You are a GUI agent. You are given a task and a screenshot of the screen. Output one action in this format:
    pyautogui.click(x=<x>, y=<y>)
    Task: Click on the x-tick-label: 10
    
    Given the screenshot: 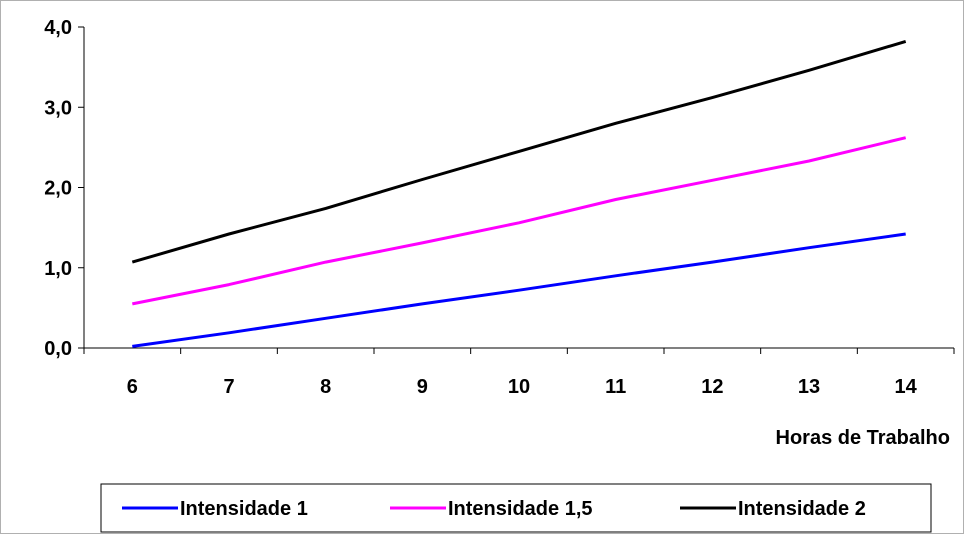 What is the action you would take?
    pyautogui.click(x=519, y=387)
    